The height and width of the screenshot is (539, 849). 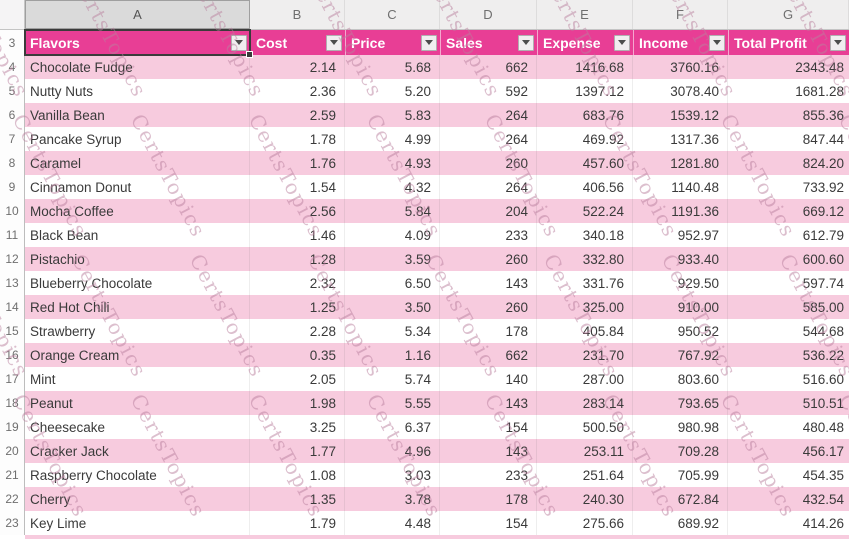 What do you see at coordinates (680, 211) in the screenshot?
I see `cell: 1191.36` at bounding box center [680, 211].